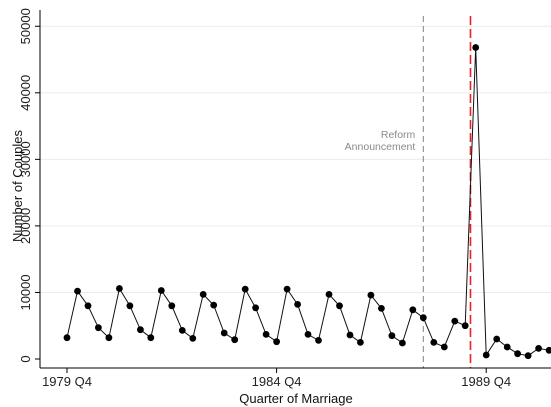 This screenshot has height=407, width=551. Describe the element at coordinates (25, 226) in the screenshot. I see `y-tick-label: 20000` at that location.